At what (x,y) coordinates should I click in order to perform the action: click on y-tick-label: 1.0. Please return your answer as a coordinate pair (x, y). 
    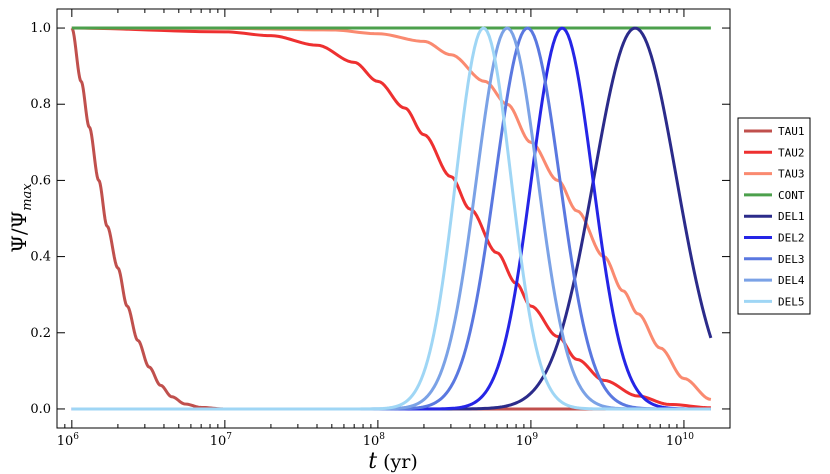
    Looking at the image, I should click on (40, 28).